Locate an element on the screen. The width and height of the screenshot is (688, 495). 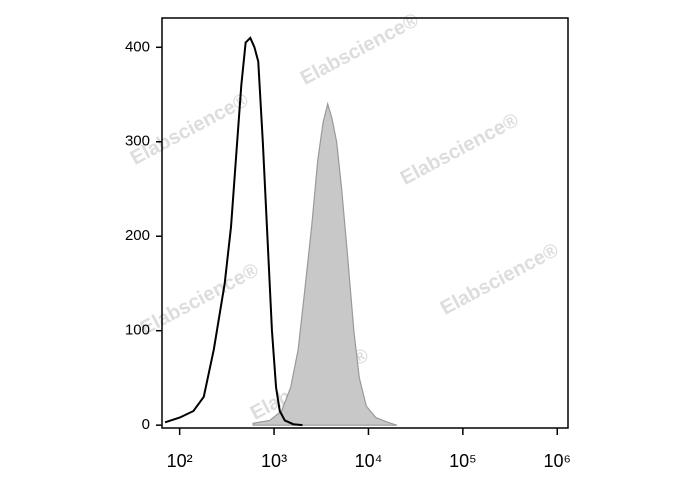
y-tick-label: 0 is located at coordinates (146, 424).